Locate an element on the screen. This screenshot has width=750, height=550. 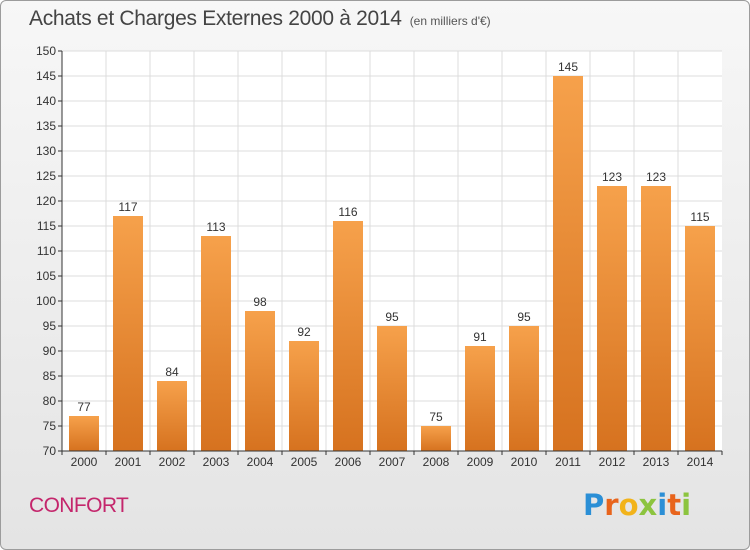
x-tick-label-2008: 2008 is located at coordinates (436, 462).